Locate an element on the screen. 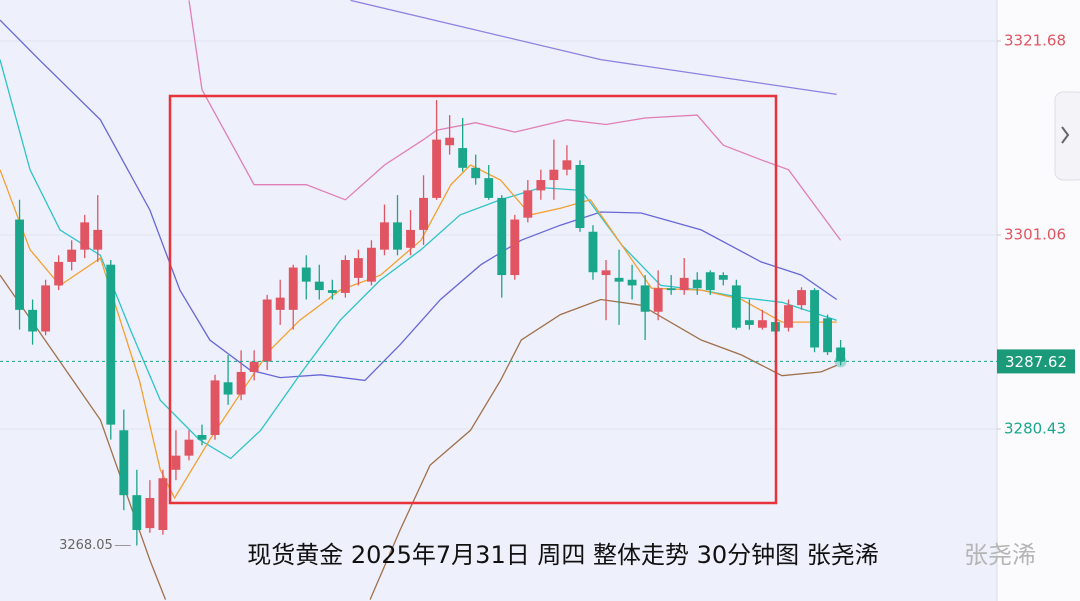 This screenshot has height=601, width=1080. indicator-line is located at coordinates (593, 48).